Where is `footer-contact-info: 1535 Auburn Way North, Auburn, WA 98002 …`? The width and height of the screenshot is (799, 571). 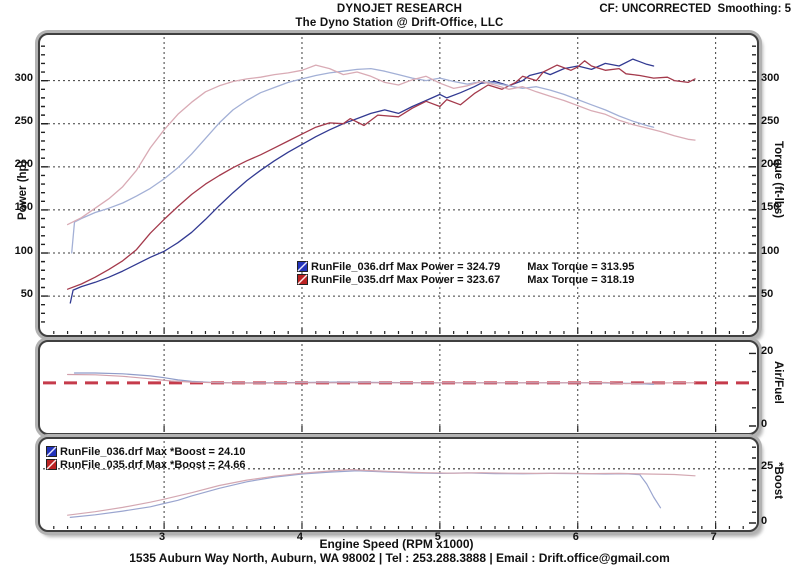
footer-contact-info: 1535 Auburn Way North, Auburn, WA 98002 … is located at coordinates (399, 558).